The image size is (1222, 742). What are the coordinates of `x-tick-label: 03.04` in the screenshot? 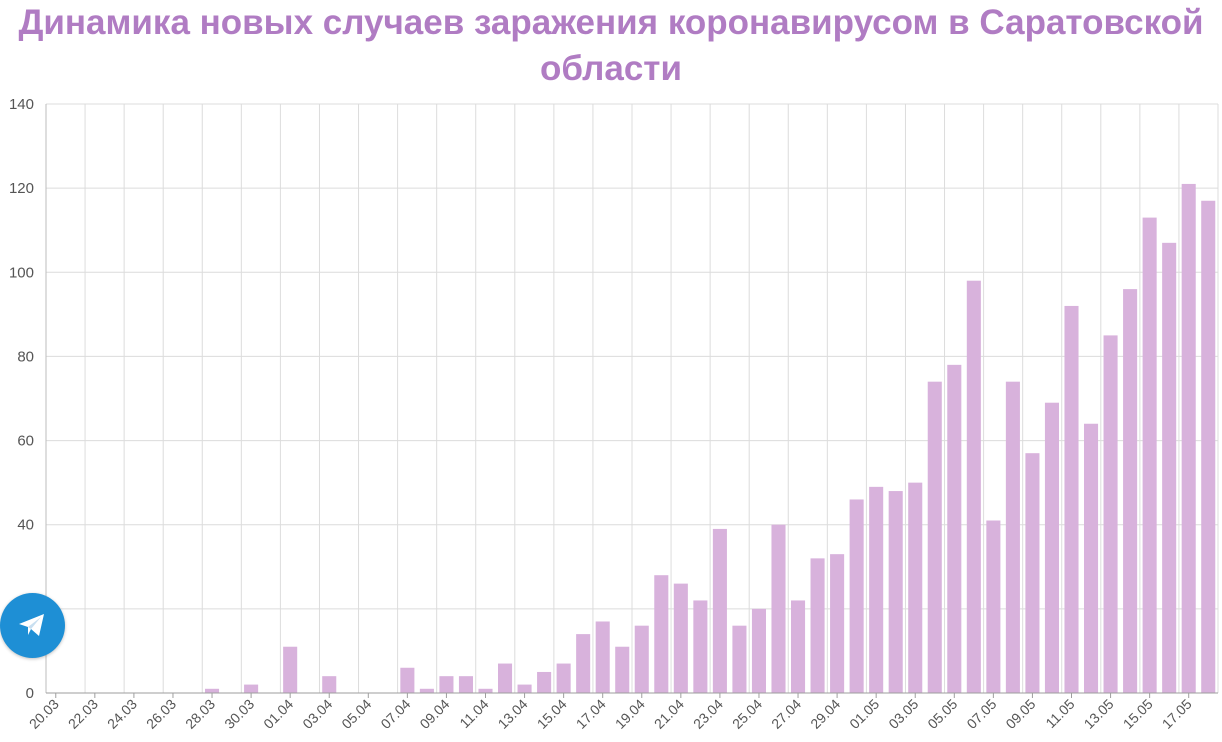 It's located at (317, 714).